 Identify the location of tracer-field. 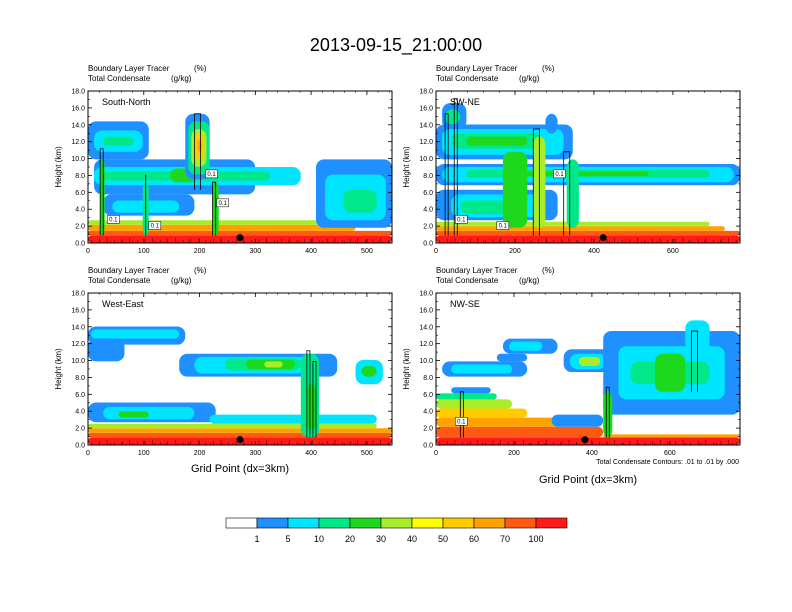
(240, 167).